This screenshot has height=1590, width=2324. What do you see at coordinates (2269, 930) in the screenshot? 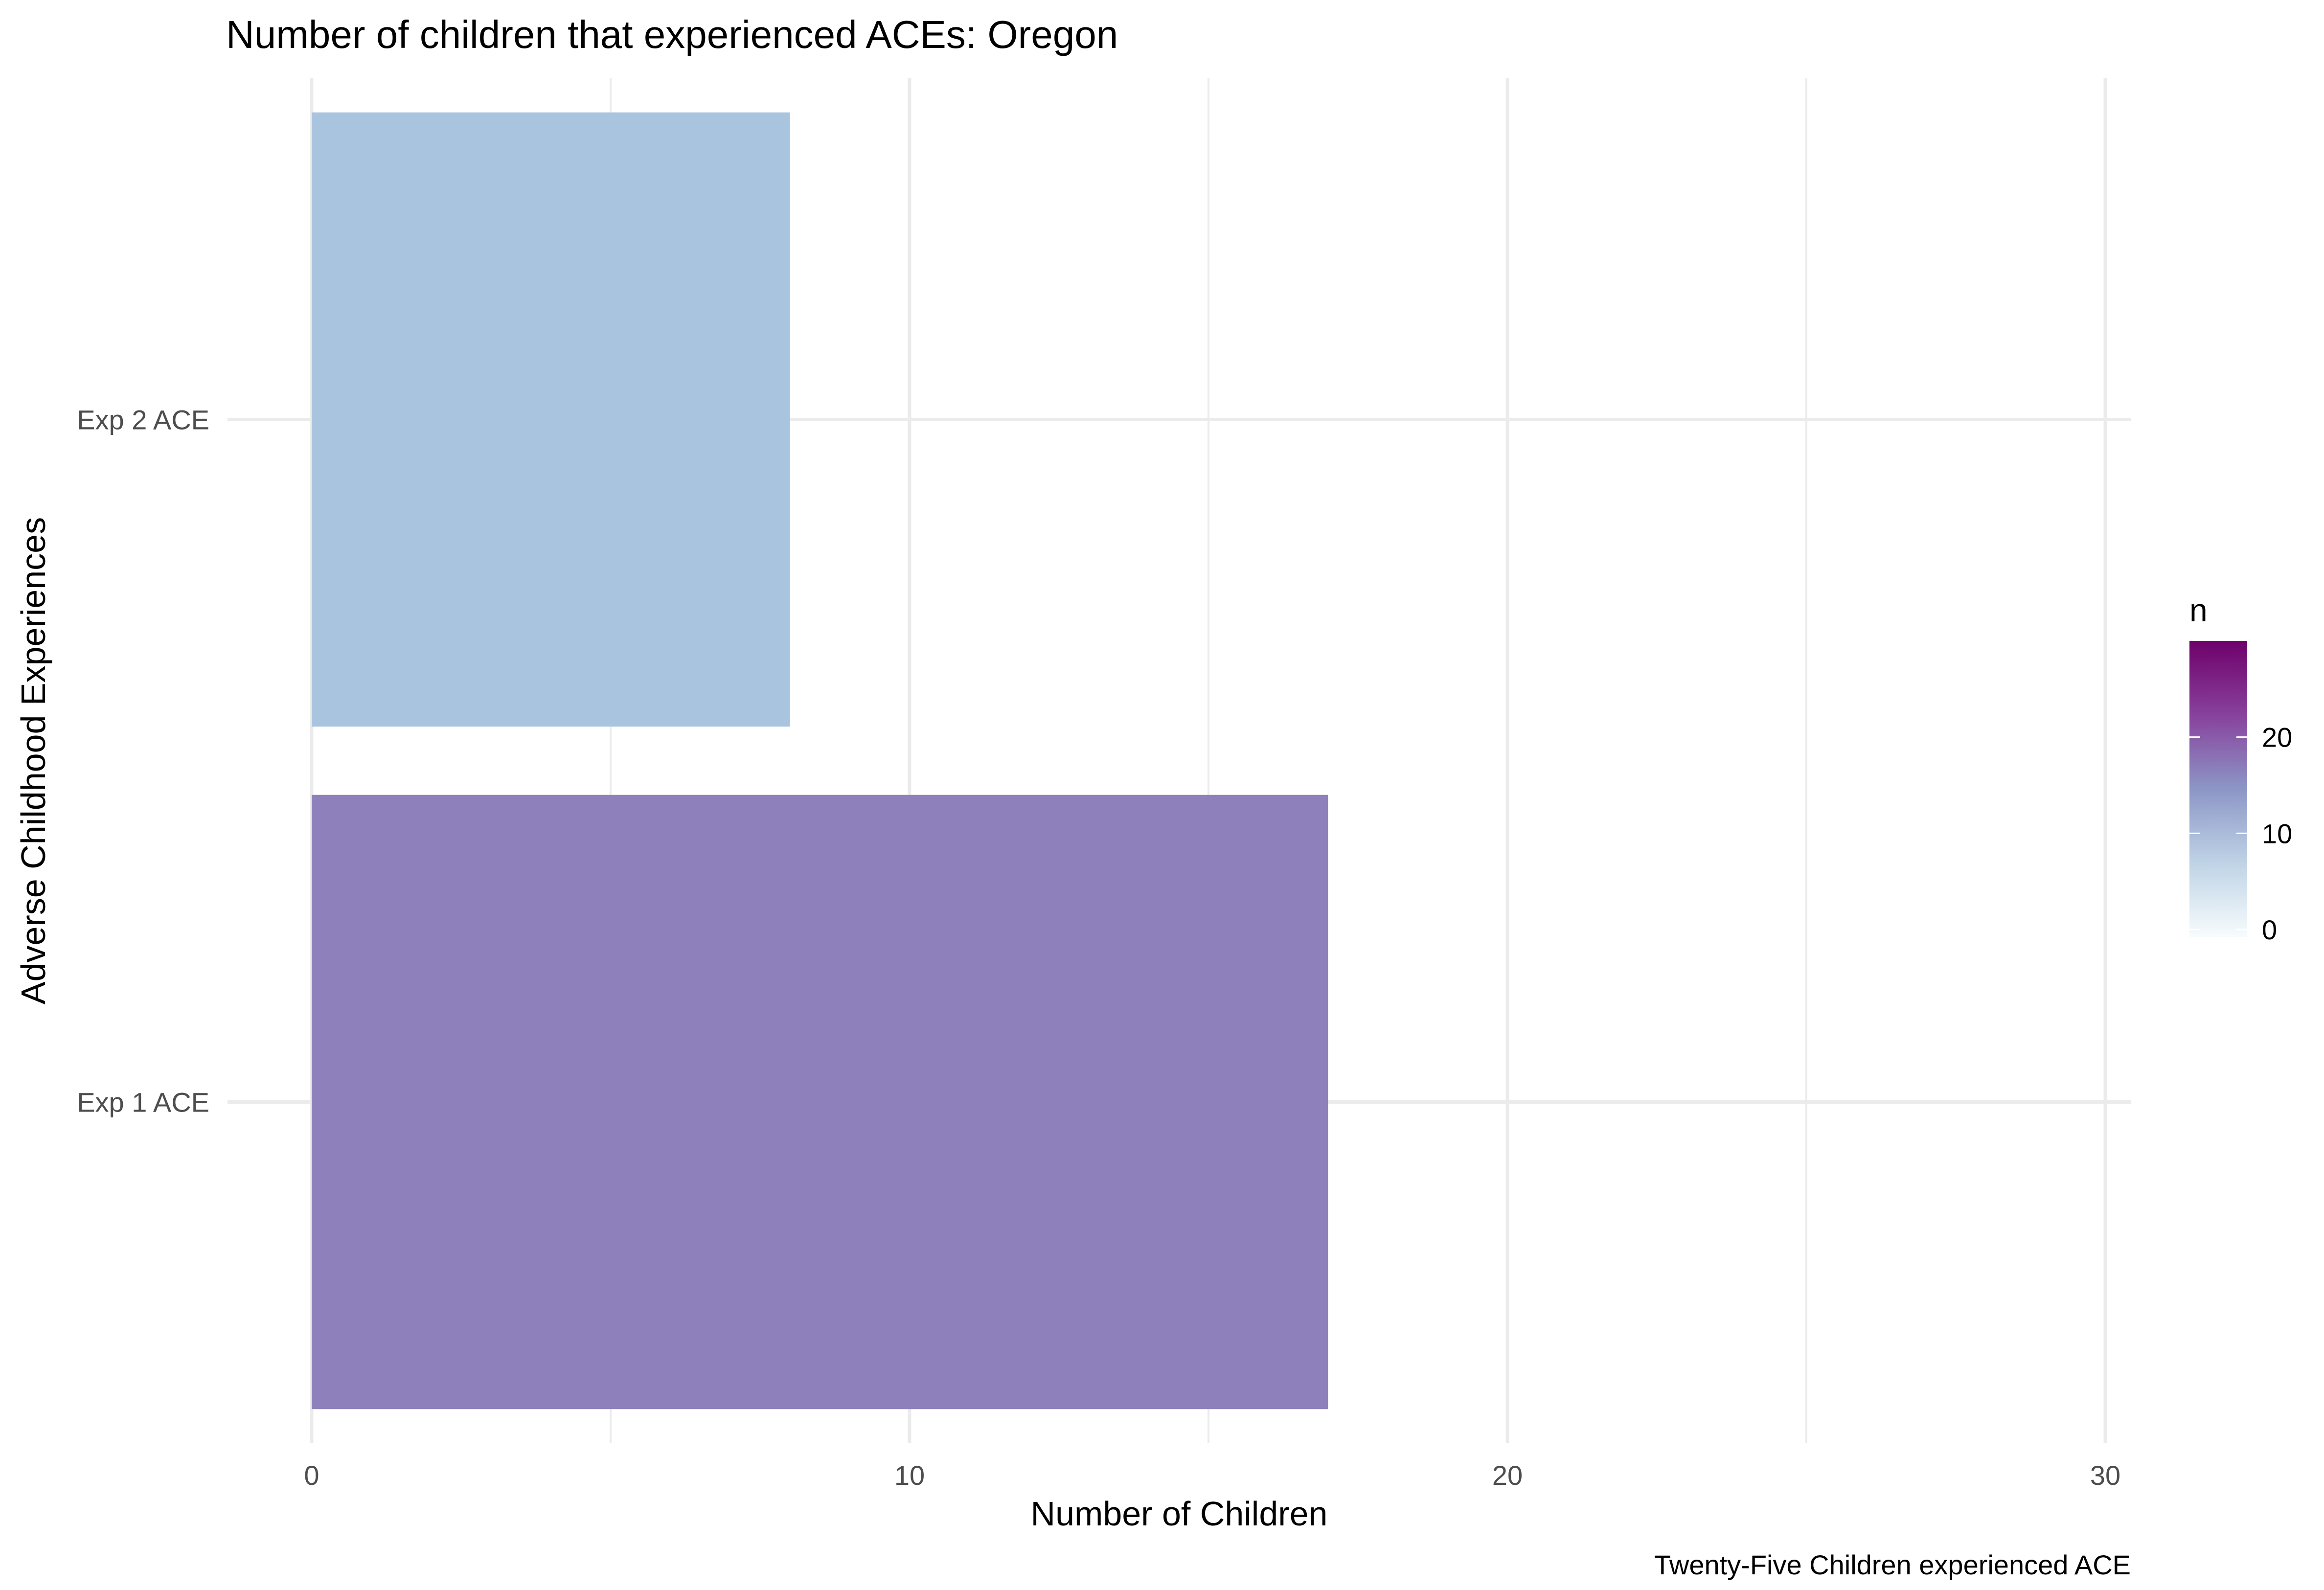
I see `legend-tick-label: 0` at bounding box center [2269, 930].